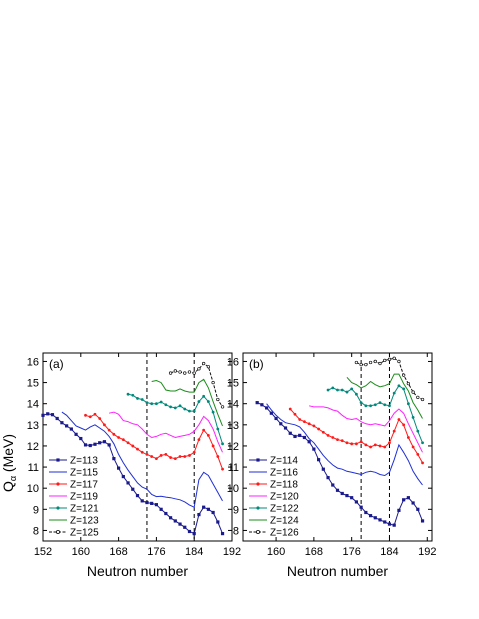  I want to click on y-tick-label: 8, so click(236, 531).